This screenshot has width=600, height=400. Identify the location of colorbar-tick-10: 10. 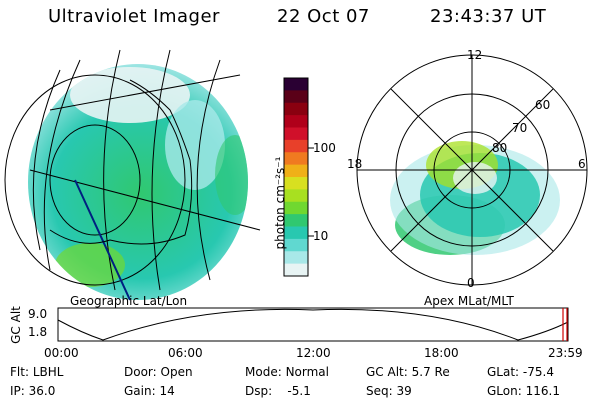
(321, 236).